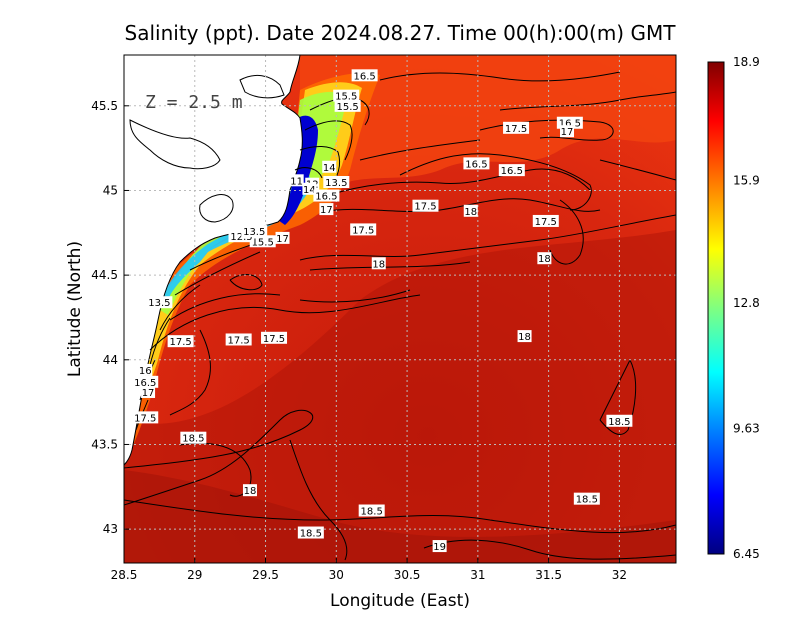 This screenshot has height=618, width=800. Describe the element at coordinates (407, 575) in the screenshot. I see `x-tick-label: 30.5` at that location.